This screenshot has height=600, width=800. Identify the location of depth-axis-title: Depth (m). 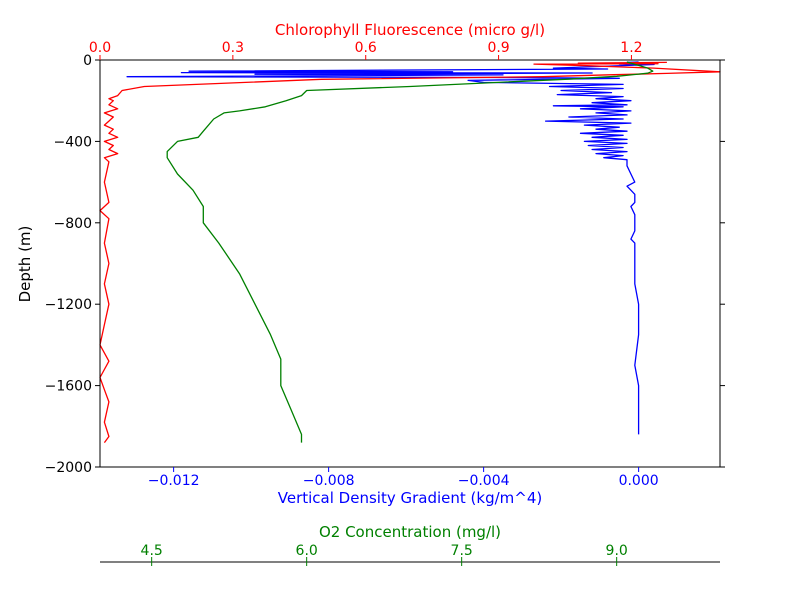
(25, 264).